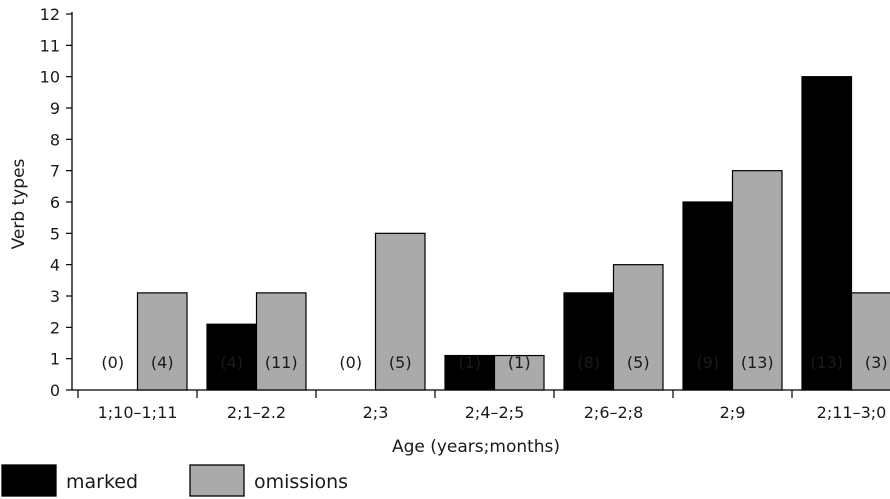  What do you see at coordinates (733, 412) in the screenshot?
I see `x-tick-label: 2;9` at bounding box center [733, 412].